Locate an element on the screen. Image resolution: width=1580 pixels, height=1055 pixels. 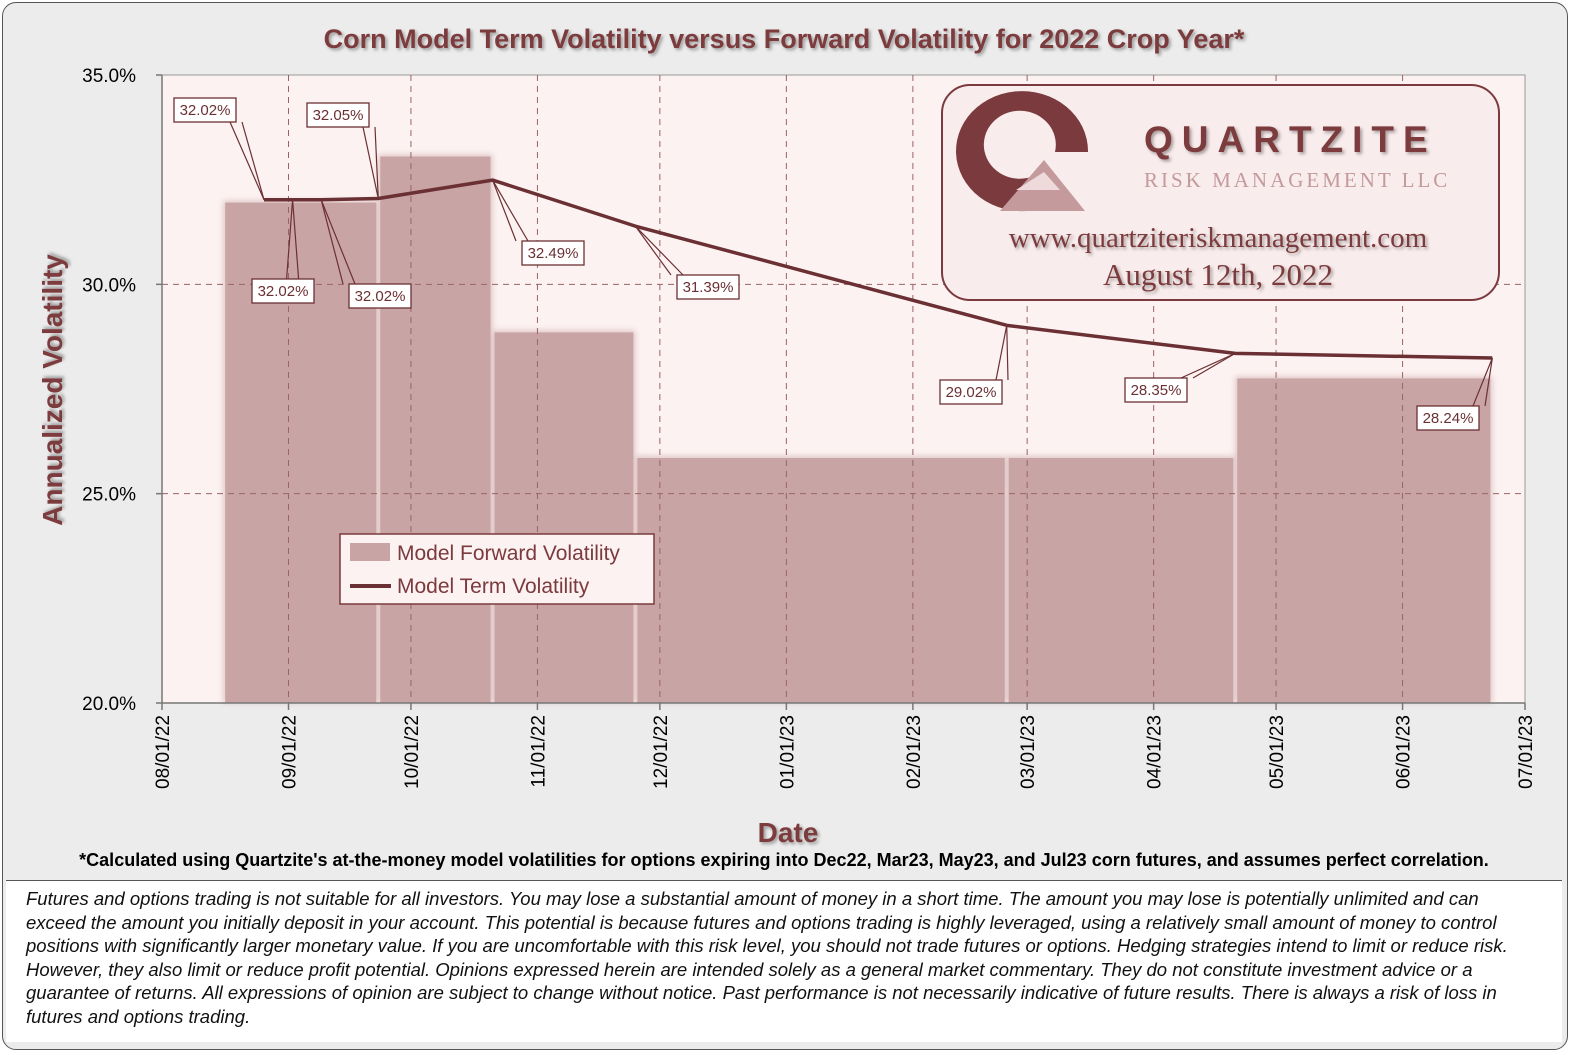
data-label: 32.49% is located at coordinates (553, 253).